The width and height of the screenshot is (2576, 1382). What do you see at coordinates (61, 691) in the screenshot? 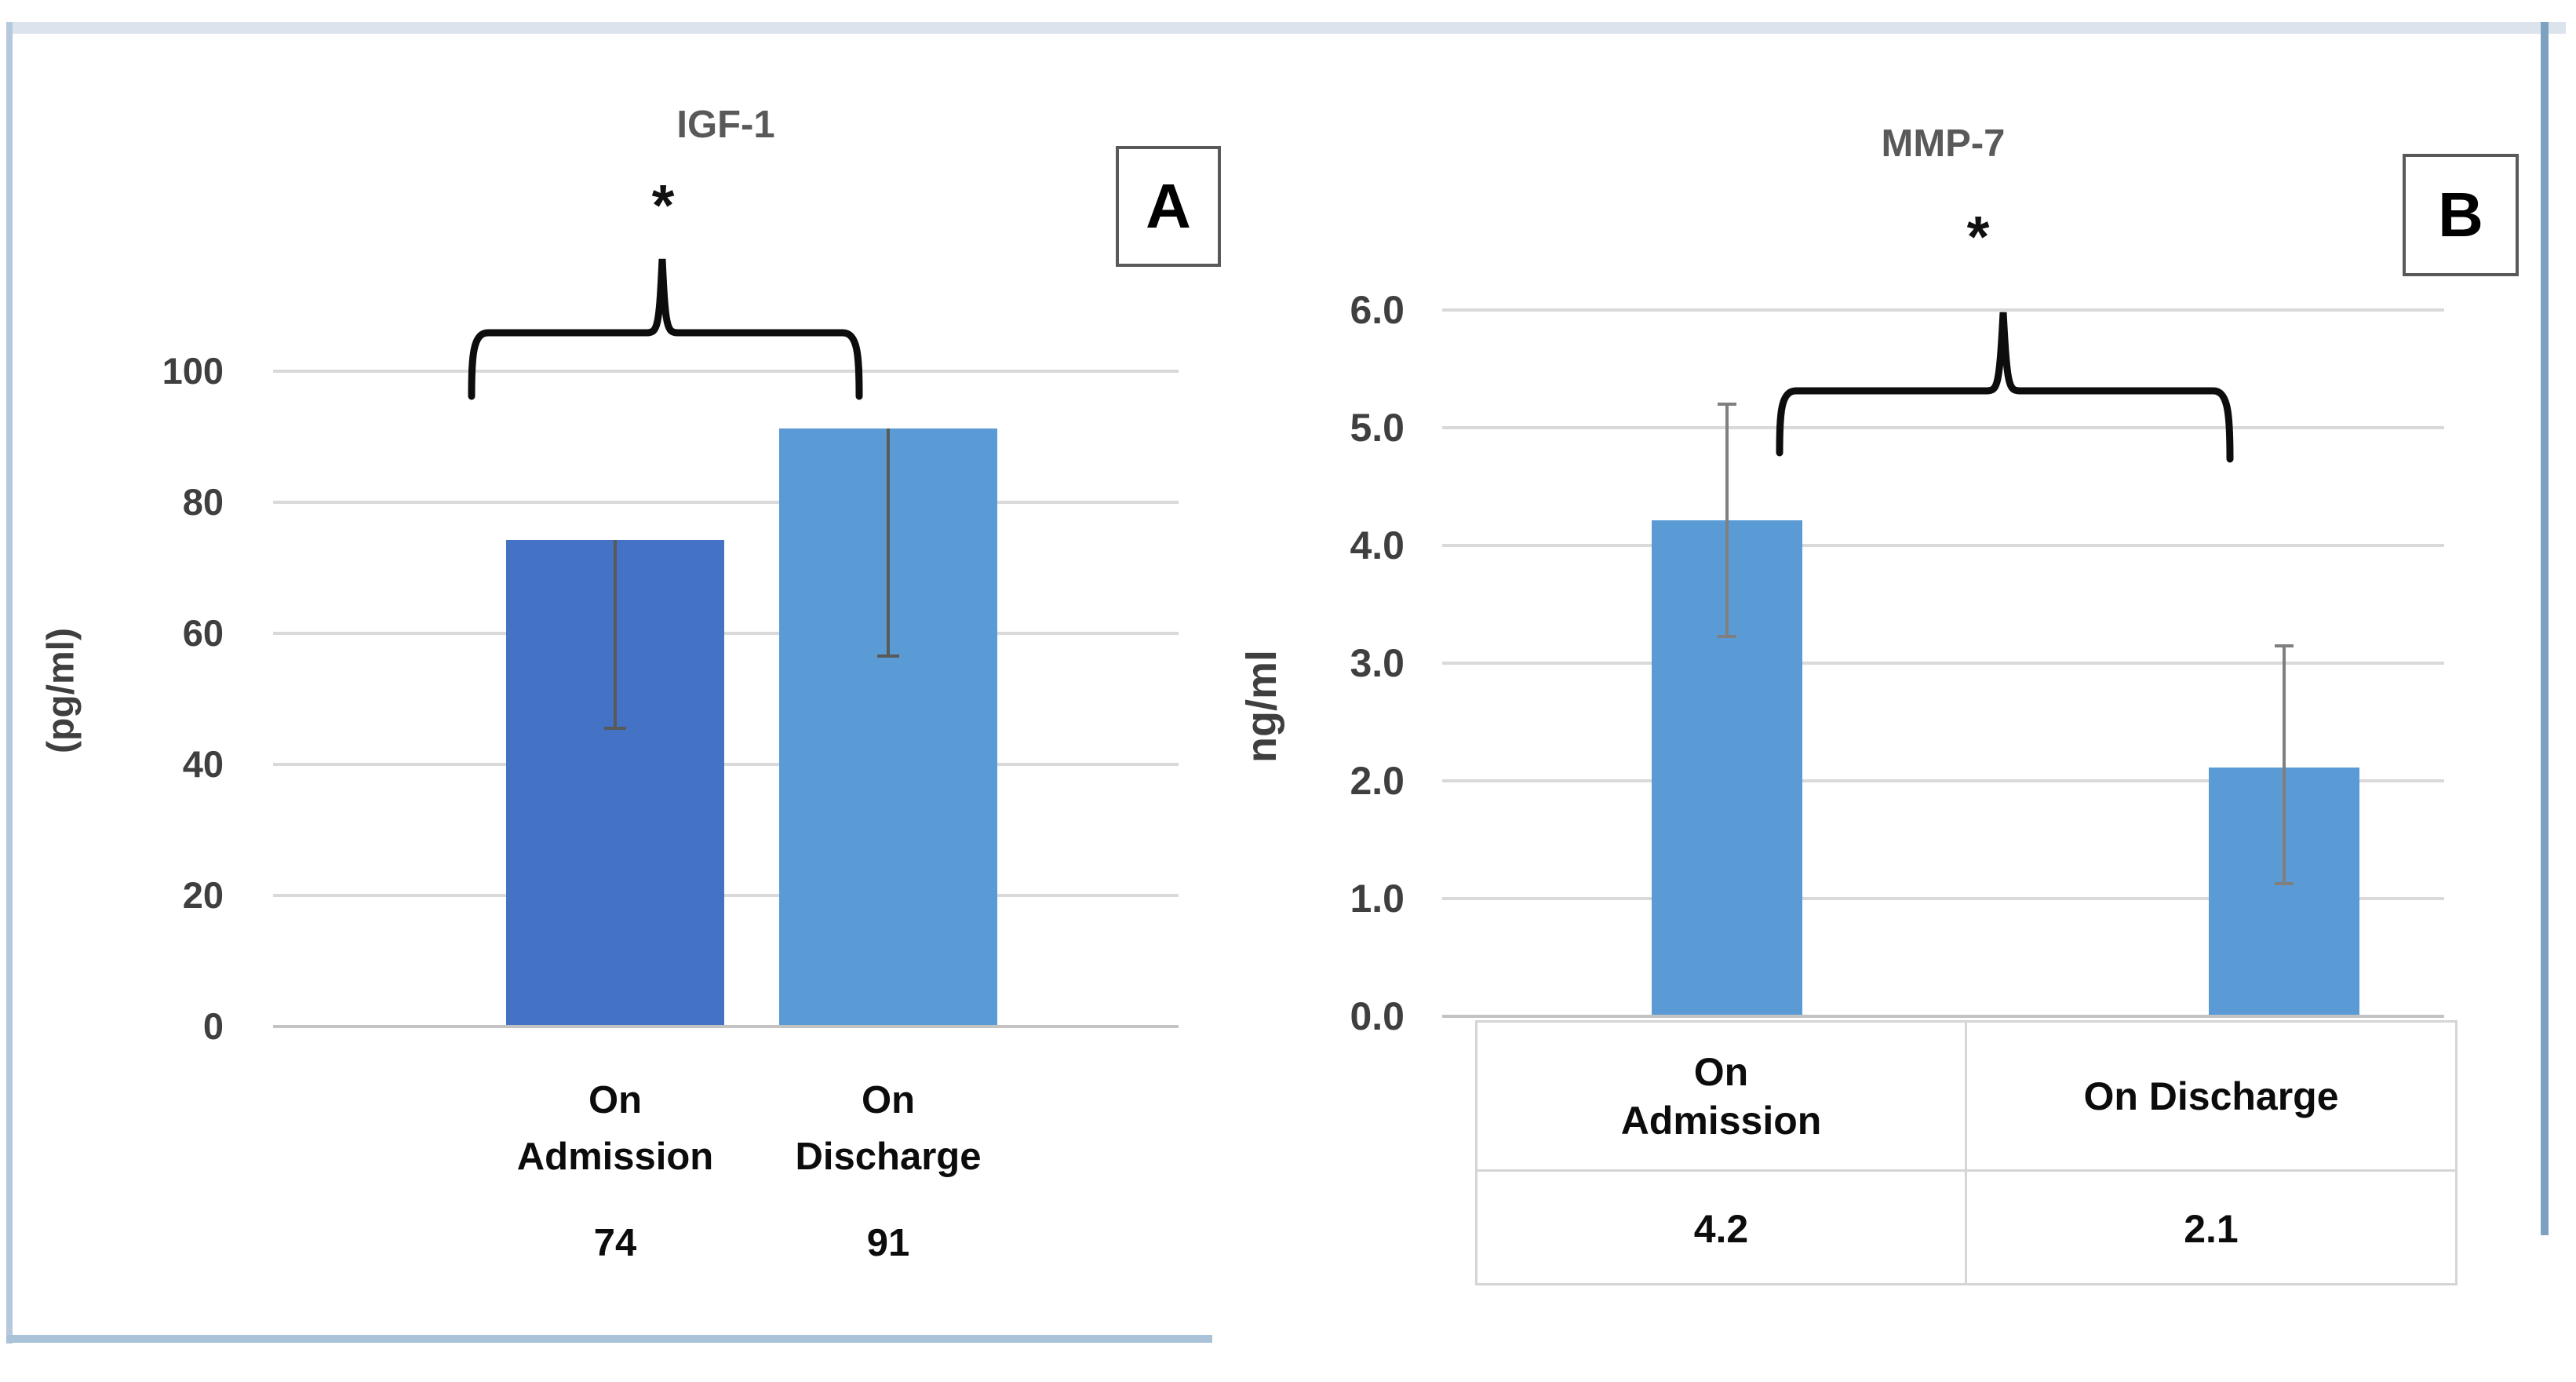
I see `panel-a-y-axis-label: (pg/ml)` at bounding box center [61, 691].